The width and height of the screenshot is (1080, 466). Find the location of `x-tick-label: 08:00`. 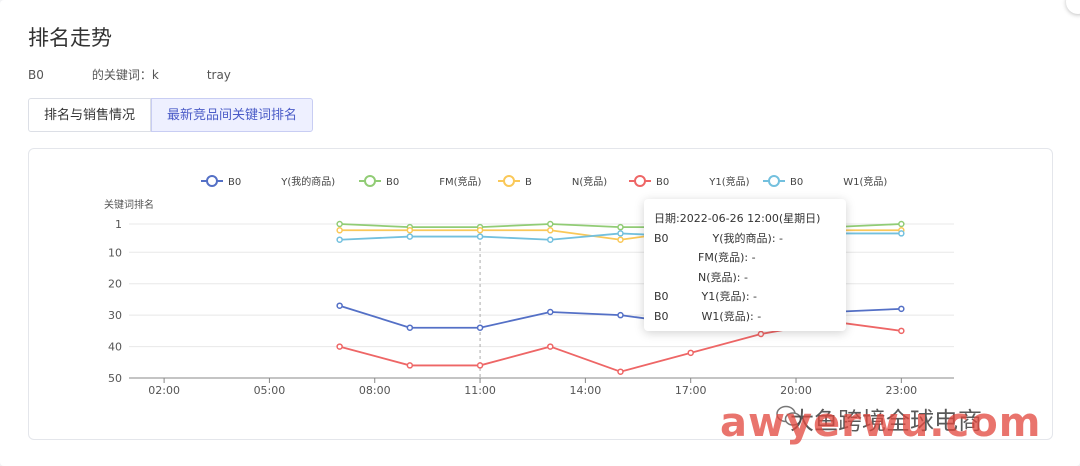

x-tick-label: 08:00 is located at coordinates (375, 390).